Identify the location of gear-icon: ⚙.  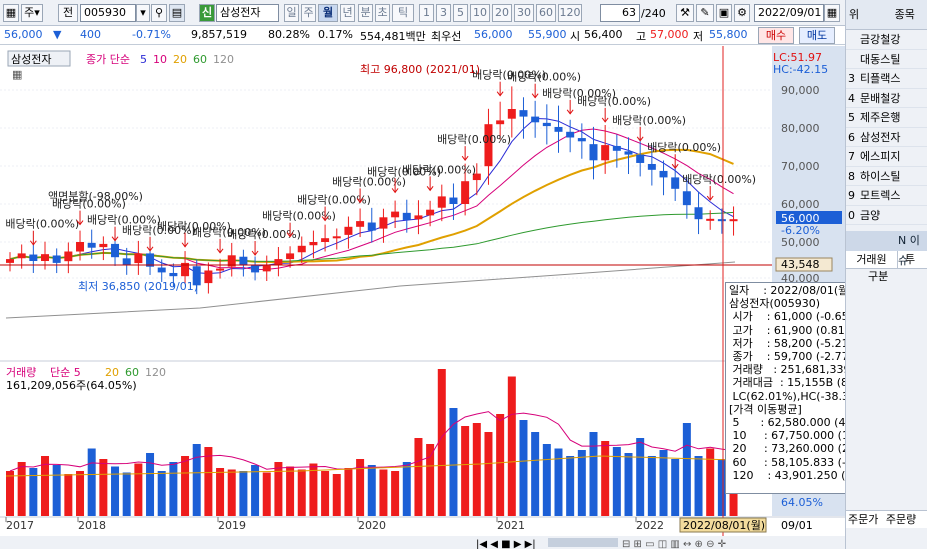
(742, 13).